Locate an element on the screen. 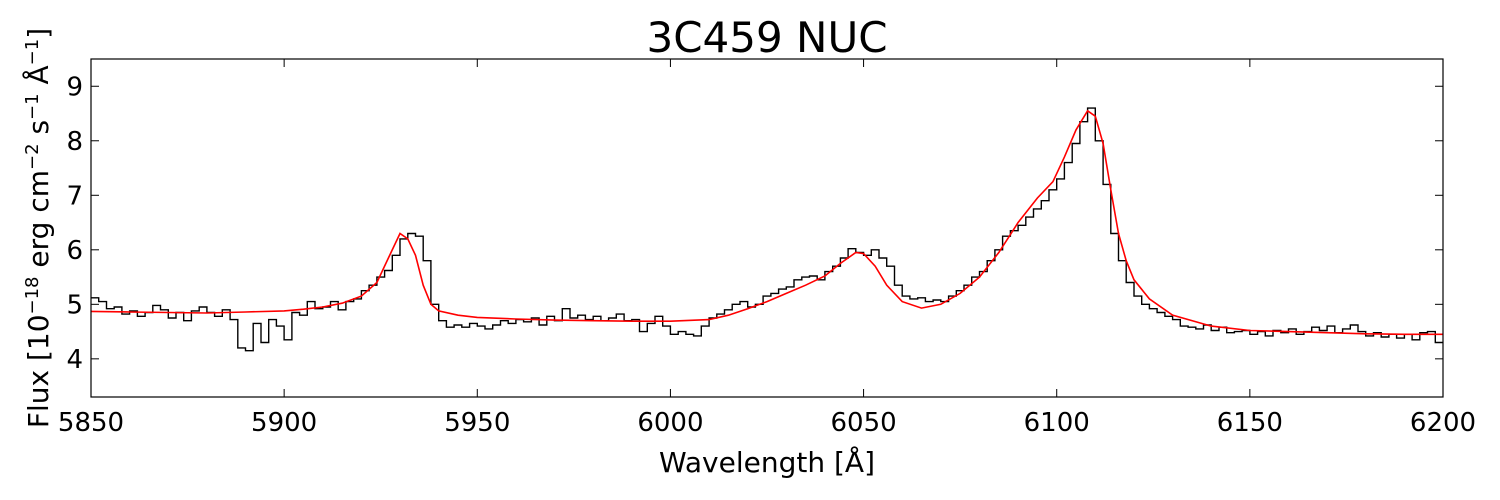 Image resolution: width=1500 pixels, height=500 pixels. x-axis-label: Wavelength [Å] is located at coordinates (767, 462).